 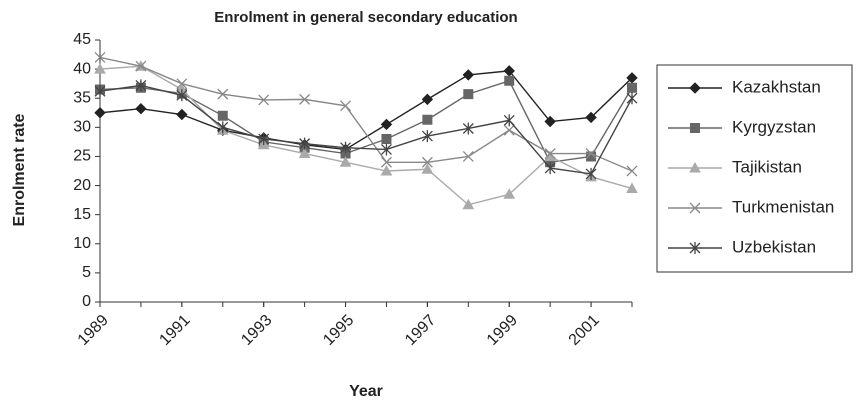 I want to click on y-tick-label: 0, so click(x=86, y=301).